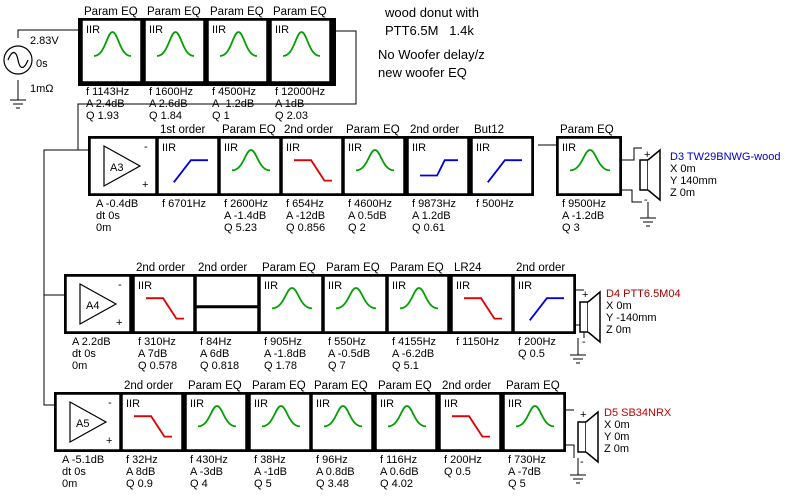 The height and width of the screenshot is (497, 798). Describe the element at coordinates (122, 166) in the screenshot. I see `amplifier-triangle-icon` at that location.